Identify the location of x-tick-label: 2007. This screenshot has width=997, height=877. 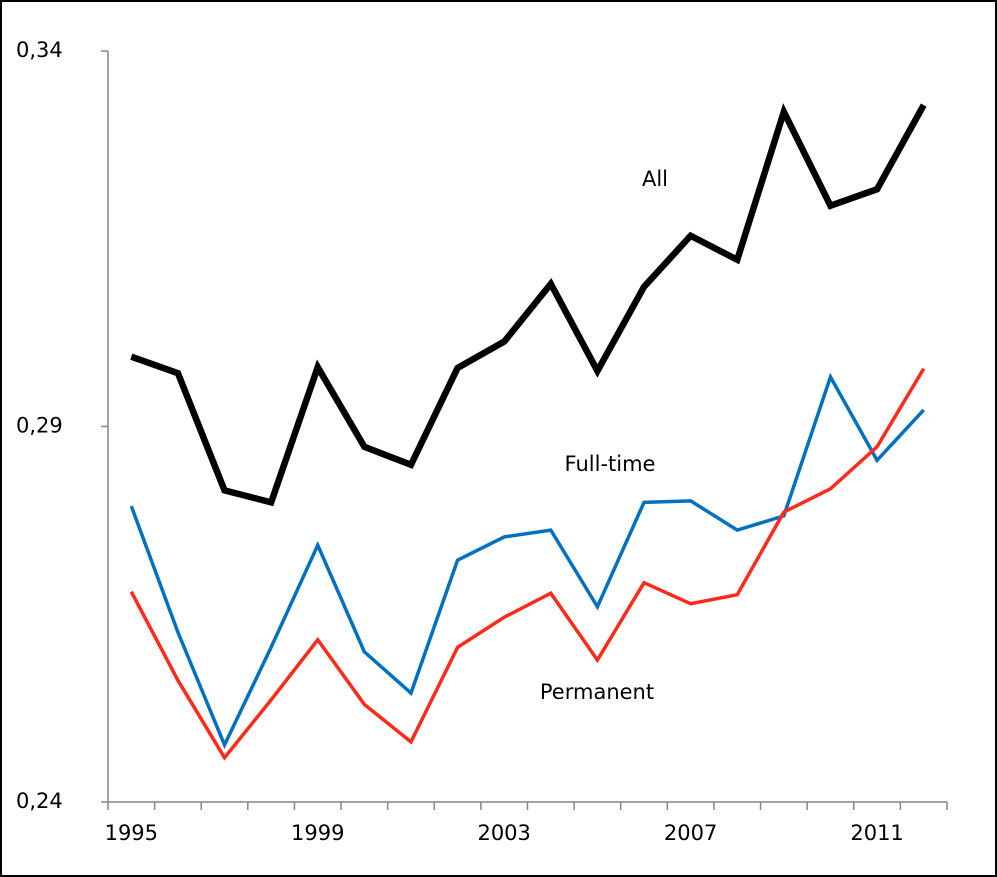
(690, 833).